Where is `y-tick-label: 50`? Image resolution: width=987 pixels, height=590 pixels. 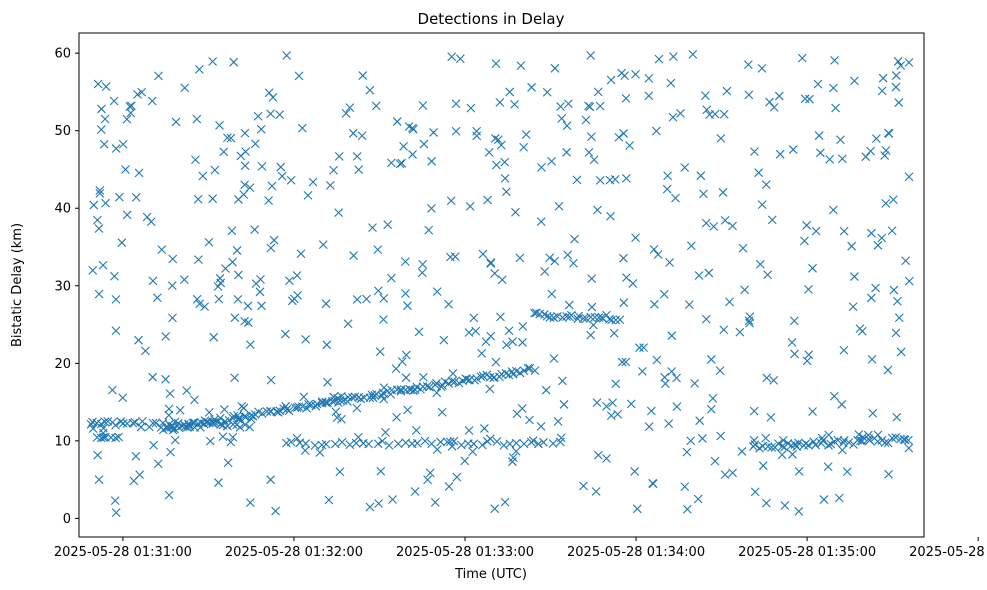
y-tick-label: 50 is located at coordinates (62, 131).